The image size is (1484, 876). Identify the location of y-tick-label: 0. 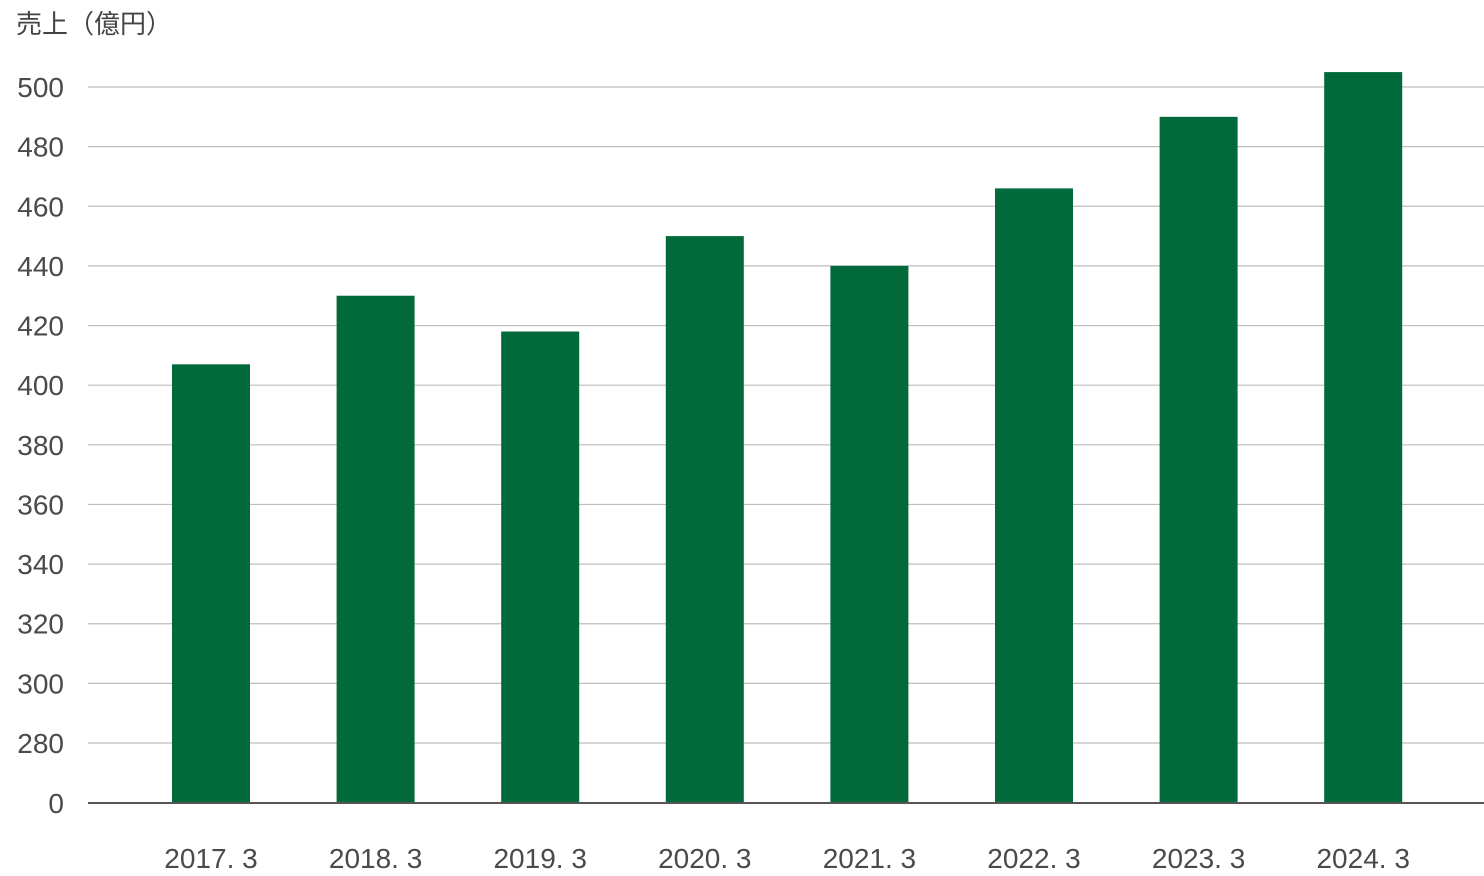
(56, 803).